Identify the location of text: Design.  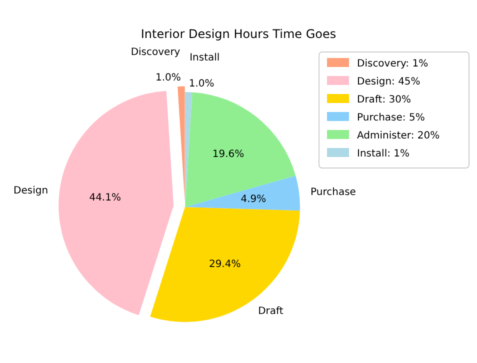
(31, 191).